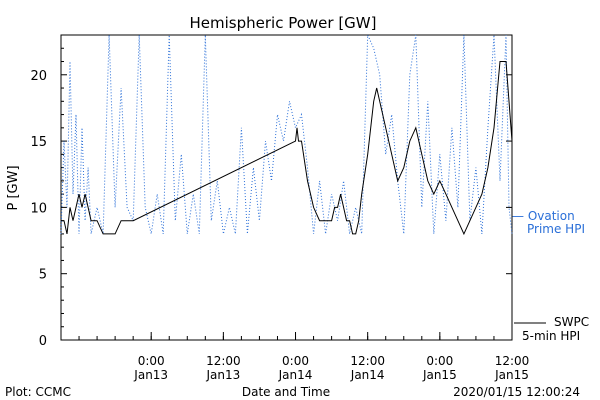  I want to click on y-tick-label: 20, so click(38, 76).